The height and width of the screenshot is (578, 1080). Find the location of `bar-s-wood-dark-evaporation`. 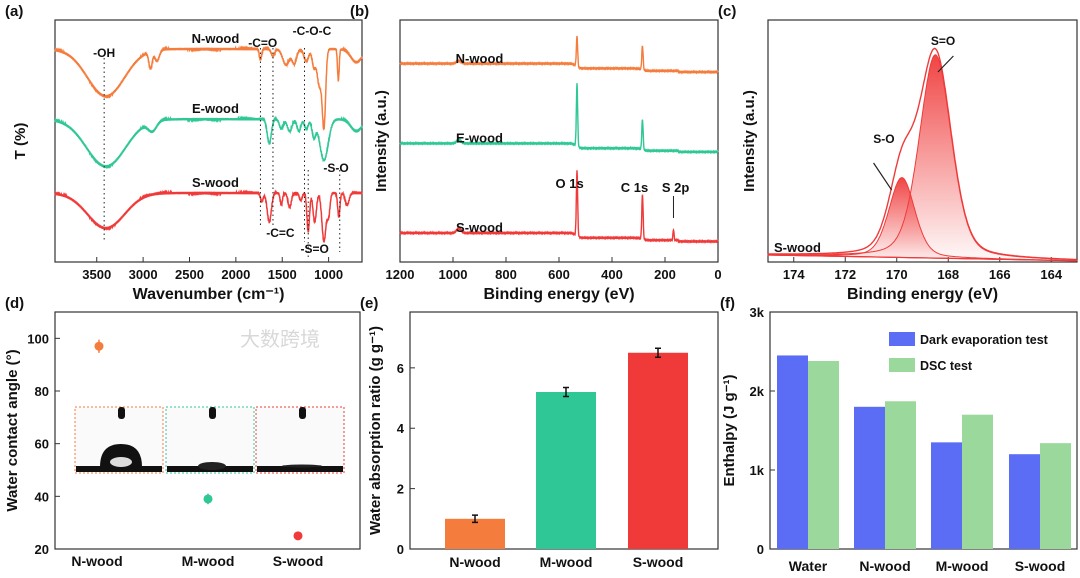

bar-s-wood-dark-evaporation is located at coordinates (1024, 501).